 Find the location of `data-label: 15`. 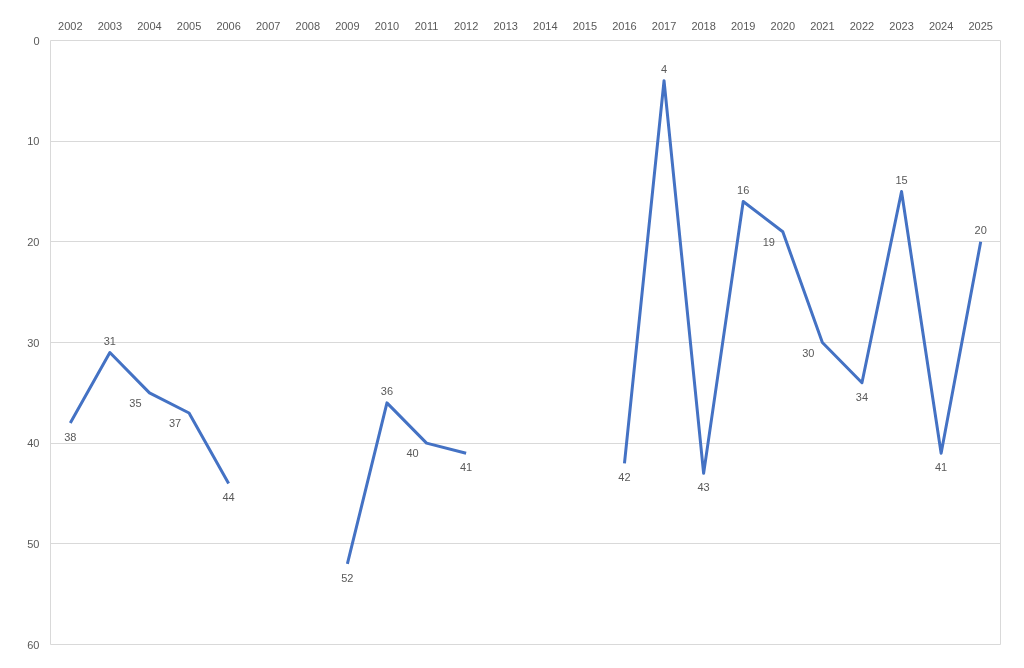

data-label: 15 is located at coordinates (901, 179).